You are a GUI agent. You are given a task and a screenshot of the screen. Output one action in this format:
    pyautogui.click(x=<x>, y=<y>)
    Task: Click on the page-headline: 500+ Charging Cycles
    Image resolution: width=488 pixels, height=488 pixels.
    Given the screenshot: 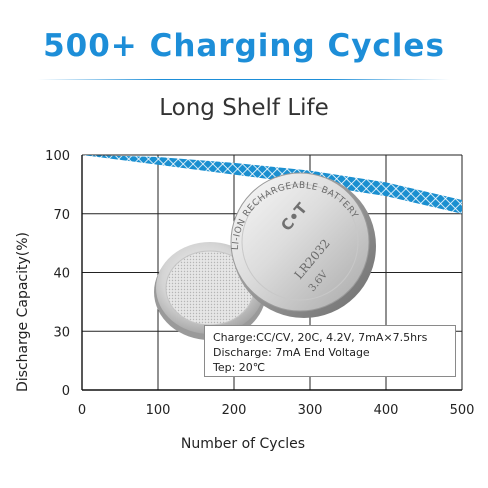 What is the action you would take?
    pyautogui.click(x=244, y=46)
    